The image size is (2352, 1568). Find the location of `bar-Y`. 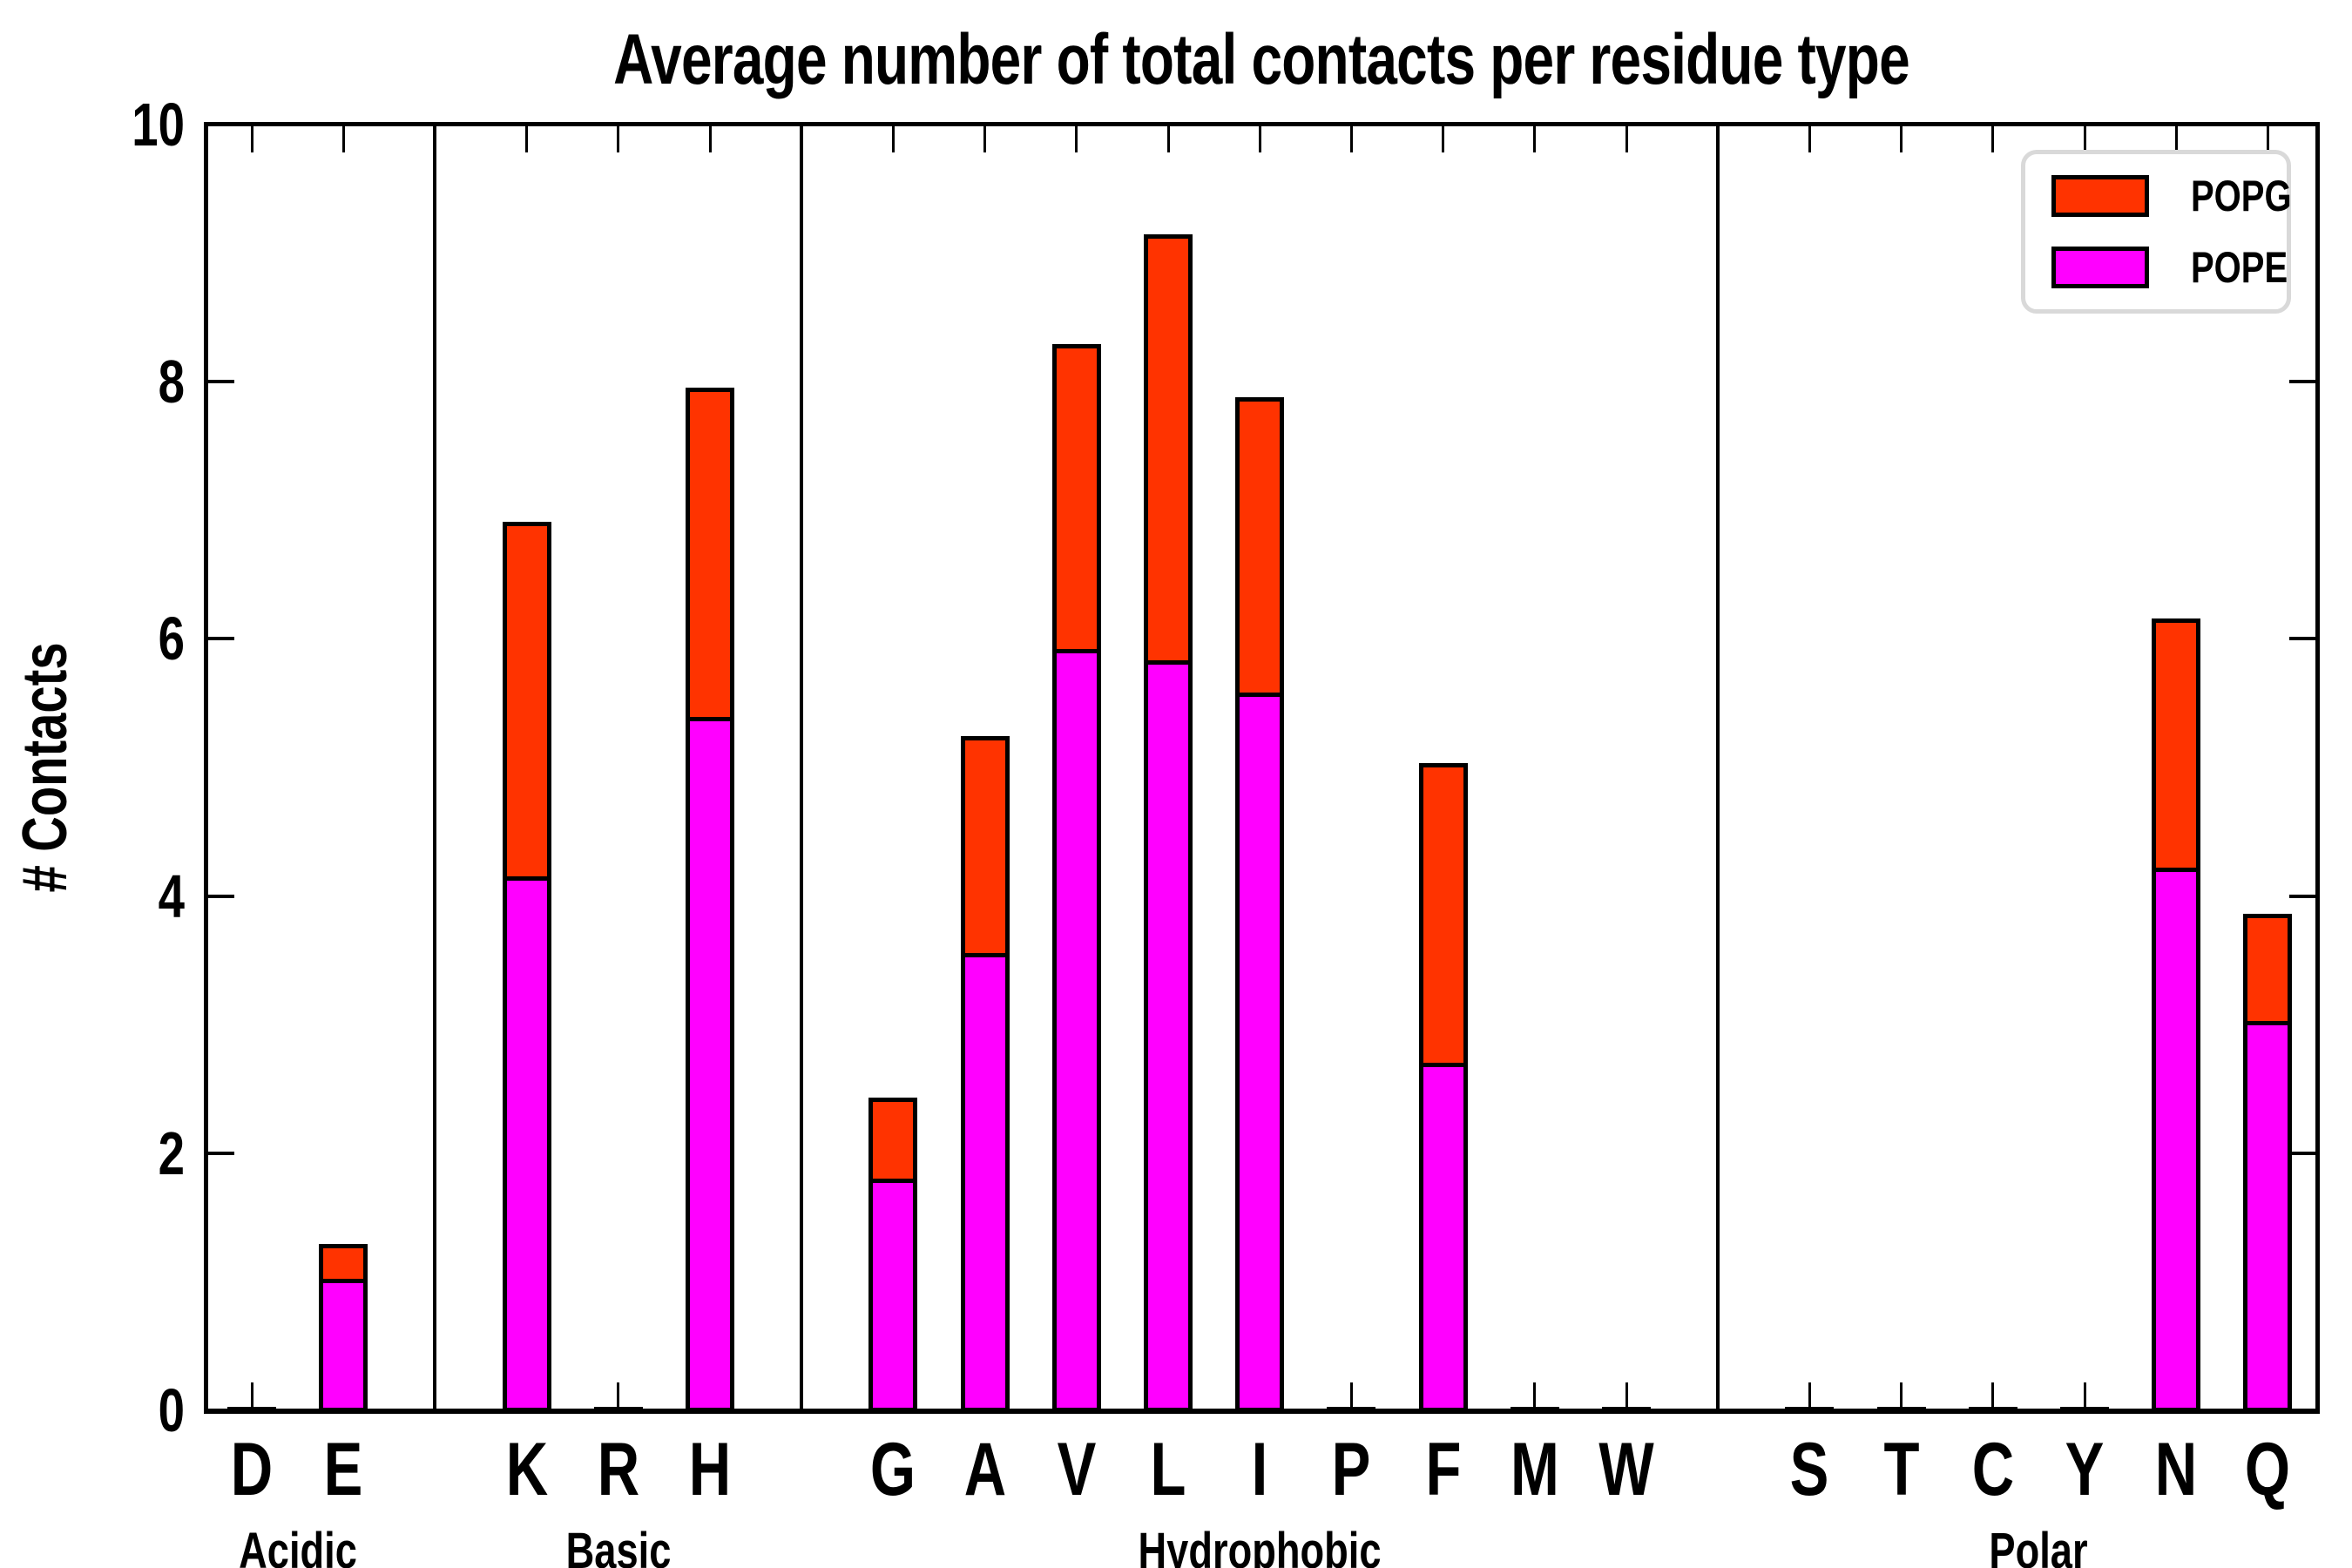

bar-Y is located at coordinates (2084, 1409).